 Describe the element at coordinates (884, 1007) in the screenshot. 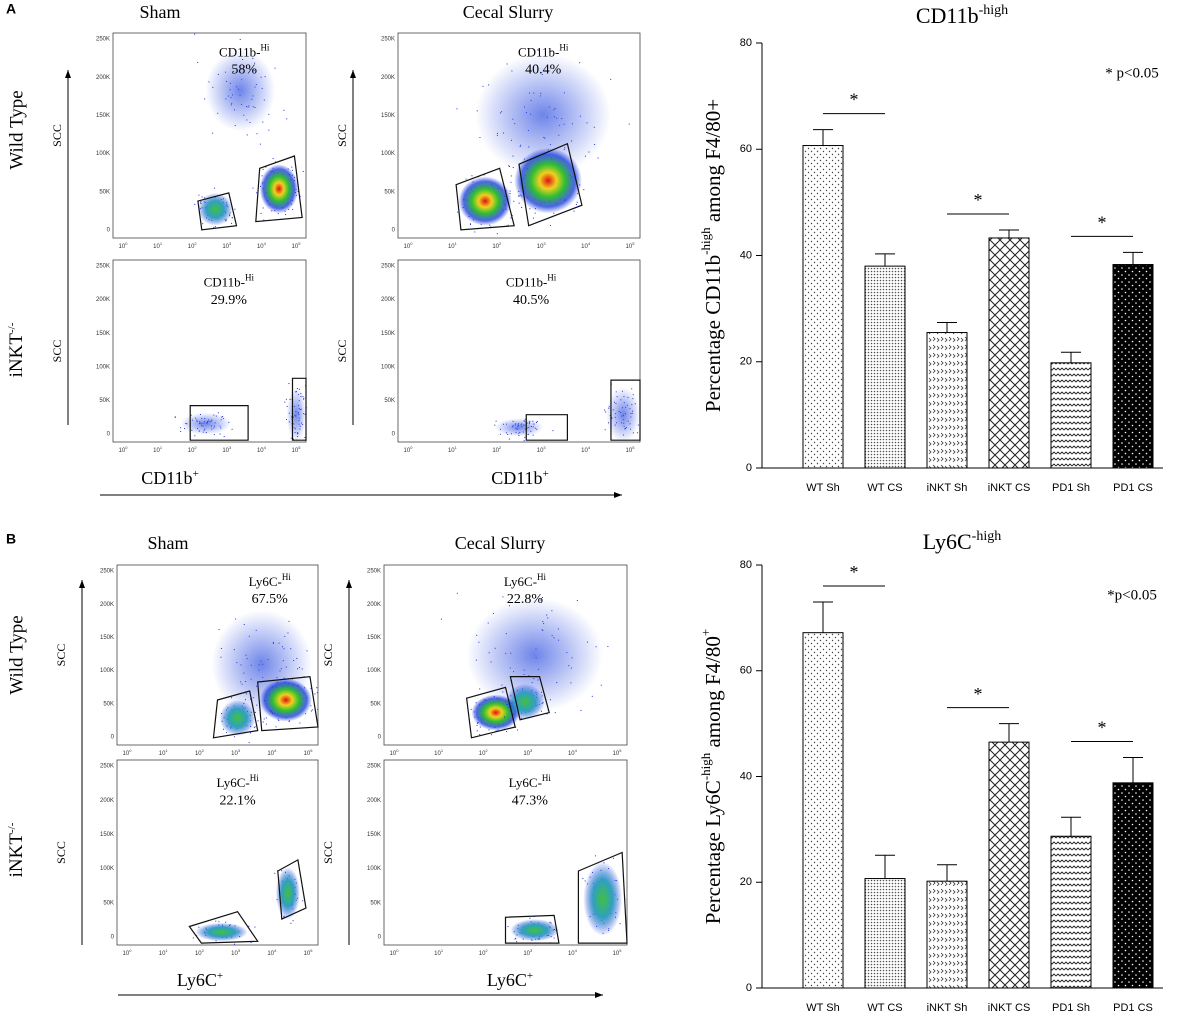

I see `x-tick-label: WT CS` at that location.